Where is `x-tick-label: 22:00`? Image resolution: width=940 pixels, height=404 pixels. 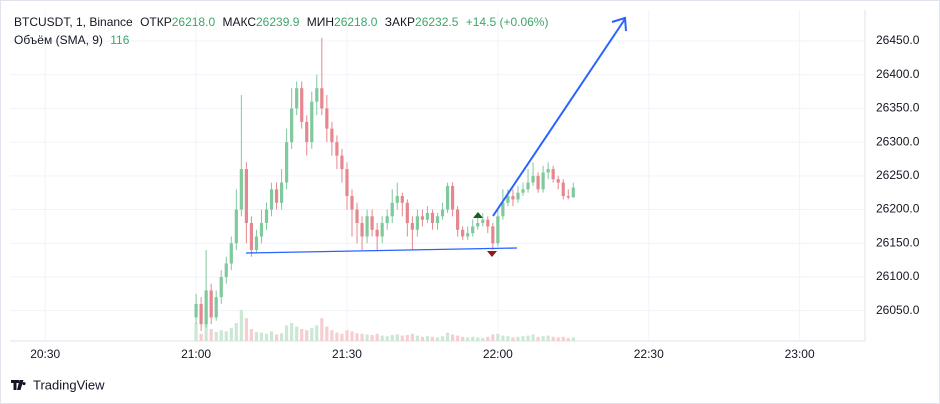
x-tick-label: 22:00 is located at coordinates (498, 354).